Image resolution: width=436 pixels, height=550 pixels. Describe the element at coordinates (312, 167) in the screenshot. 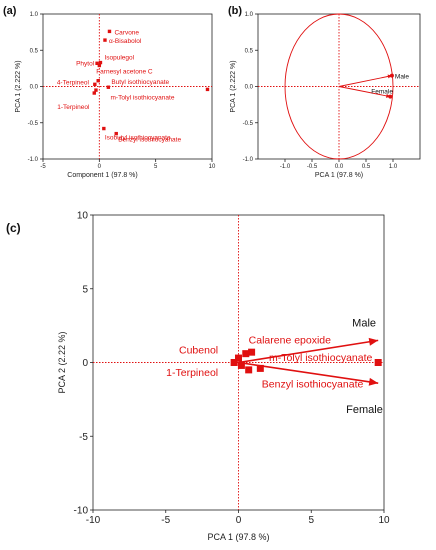

I see `x-tick-label: -0.5` at that location.